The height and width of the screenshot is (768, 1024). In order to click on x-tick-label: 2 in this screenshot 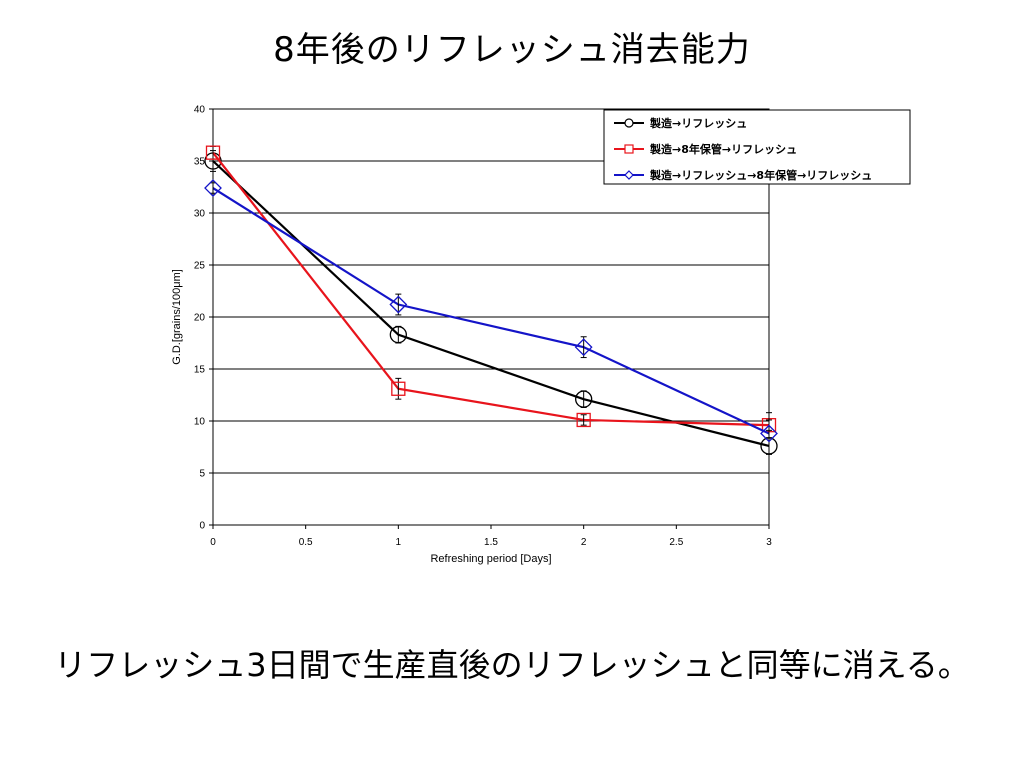, I will do `click(584, 542)`.